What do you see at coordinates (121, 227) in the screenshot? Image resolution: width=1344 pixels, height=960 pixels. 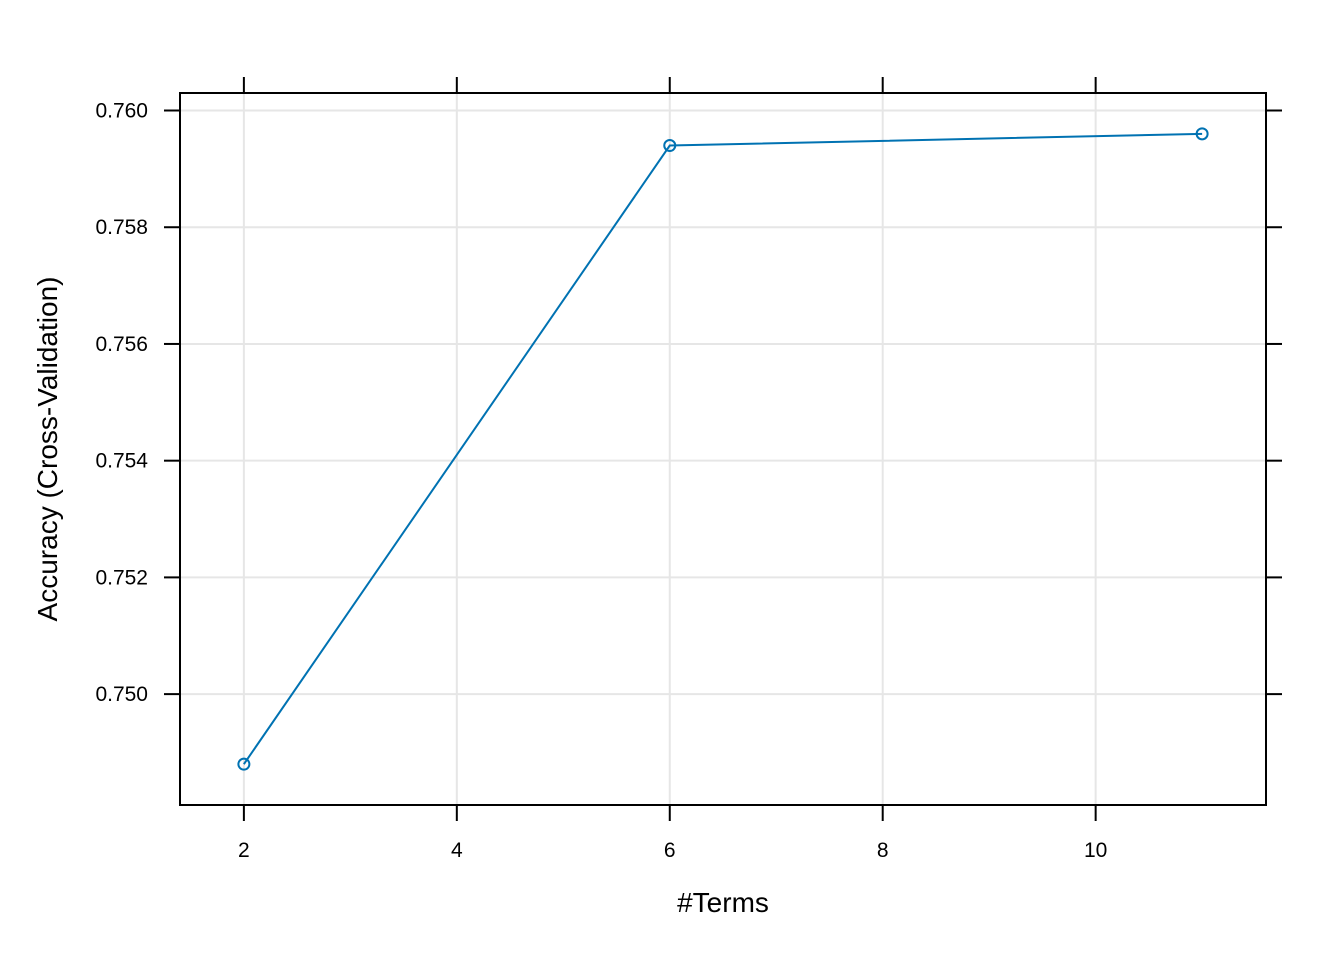 I see `y-tick-label: 0.758` at bounding box center [121, 227].